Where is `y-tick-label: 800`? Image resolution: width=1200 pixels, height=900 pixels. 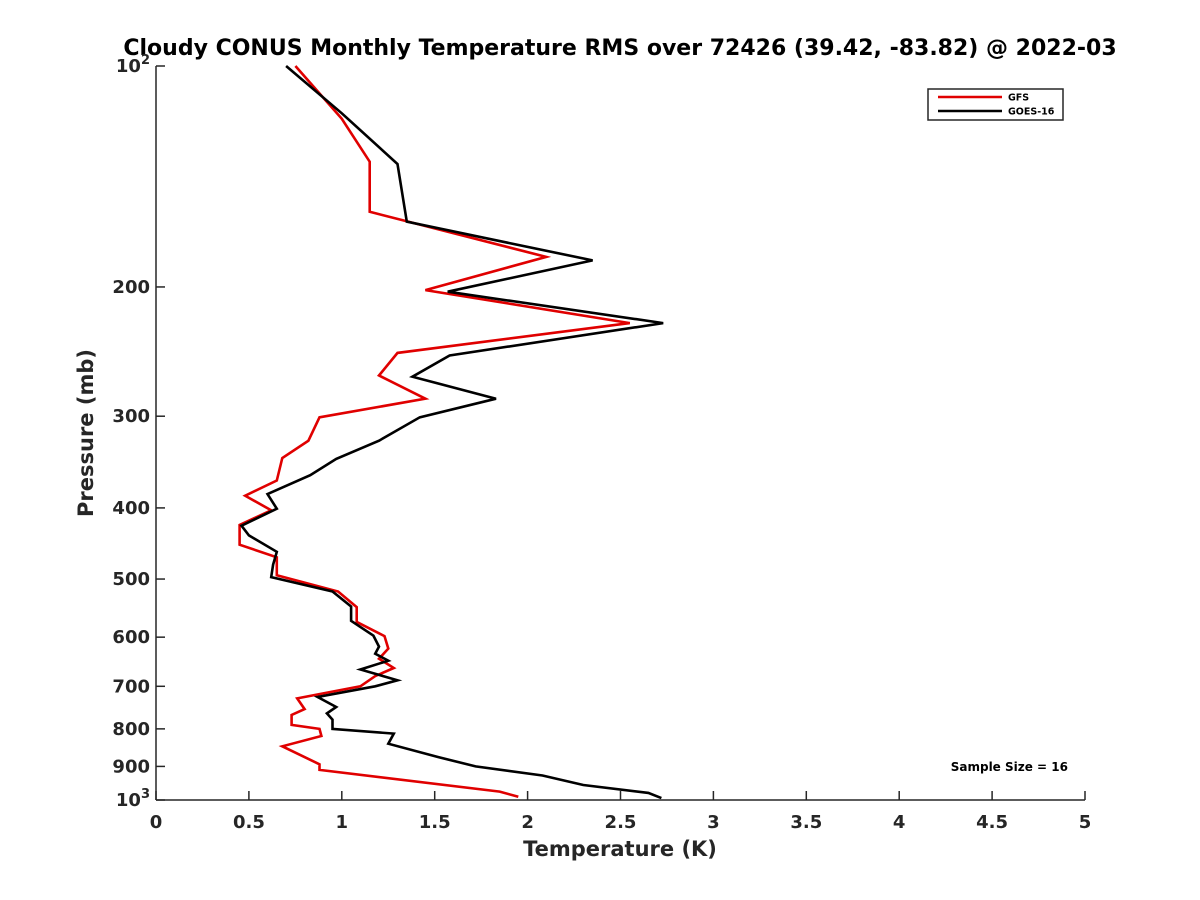 y-tick-label: 800 is located at coordinates (131, 729).